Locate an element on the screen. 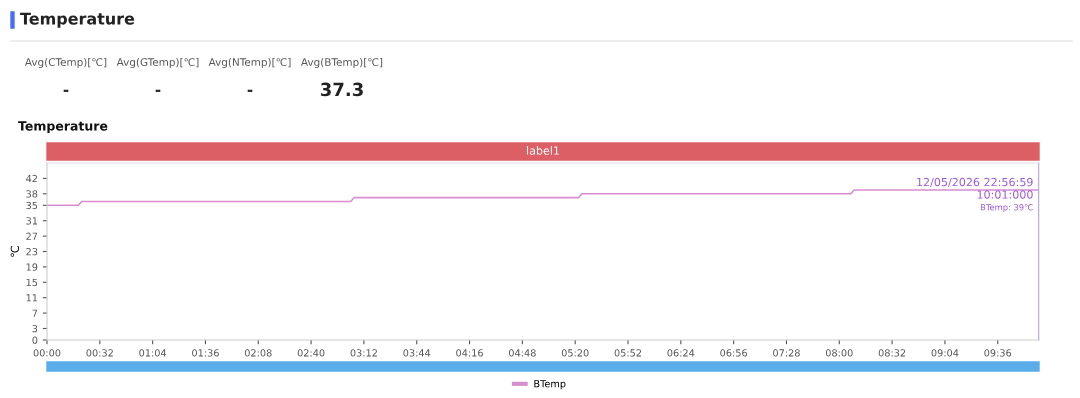  x-tick-label: 03:44 is located at coordinates (417, 353).